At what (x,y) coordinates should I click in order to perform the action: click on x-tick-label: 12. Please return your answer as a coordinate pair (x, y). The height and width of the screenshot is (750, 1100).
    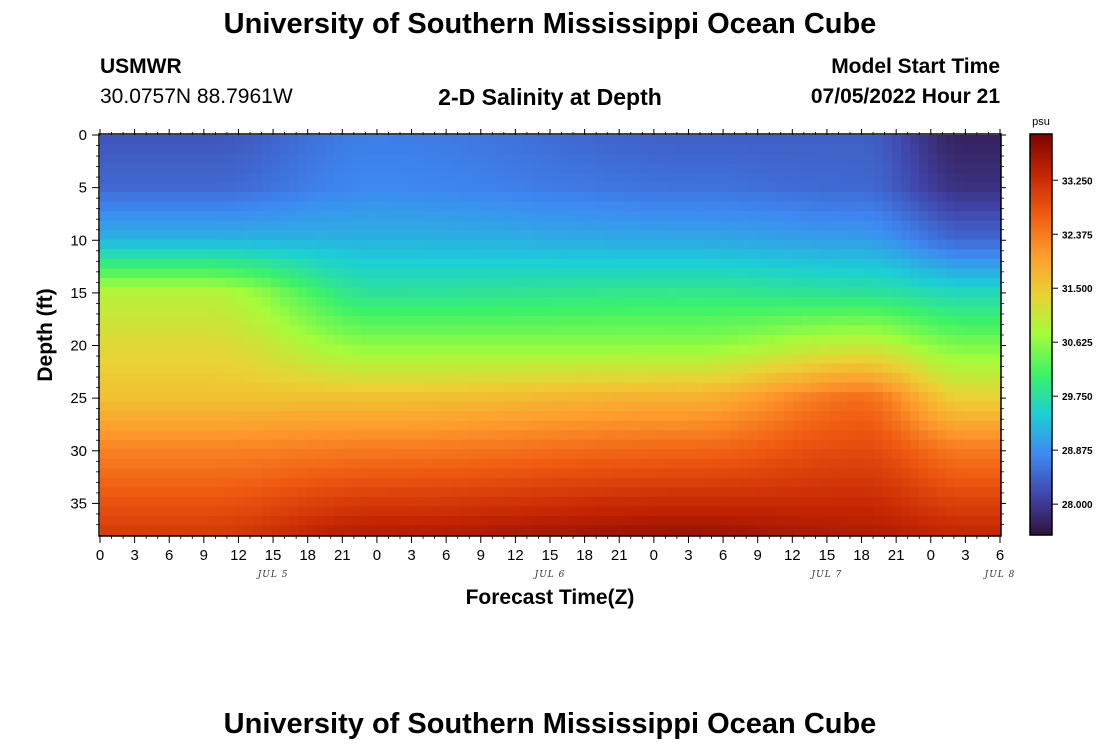
    Looking at the image, I should click on (238, 555).